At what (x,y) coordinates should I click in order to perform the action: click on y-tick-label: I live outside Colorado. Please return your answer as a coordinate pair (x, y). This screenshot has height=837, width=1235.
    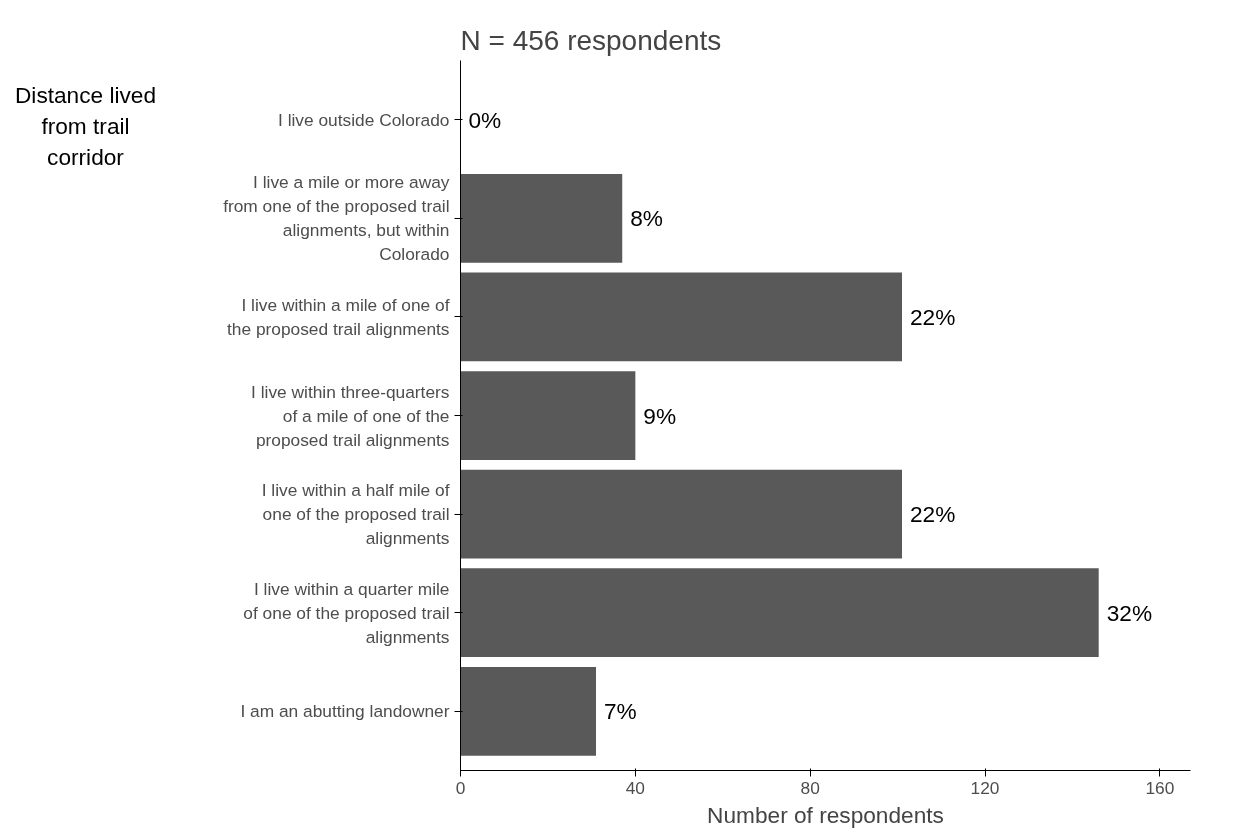
    Looking at the image, I should click on (364, 119).